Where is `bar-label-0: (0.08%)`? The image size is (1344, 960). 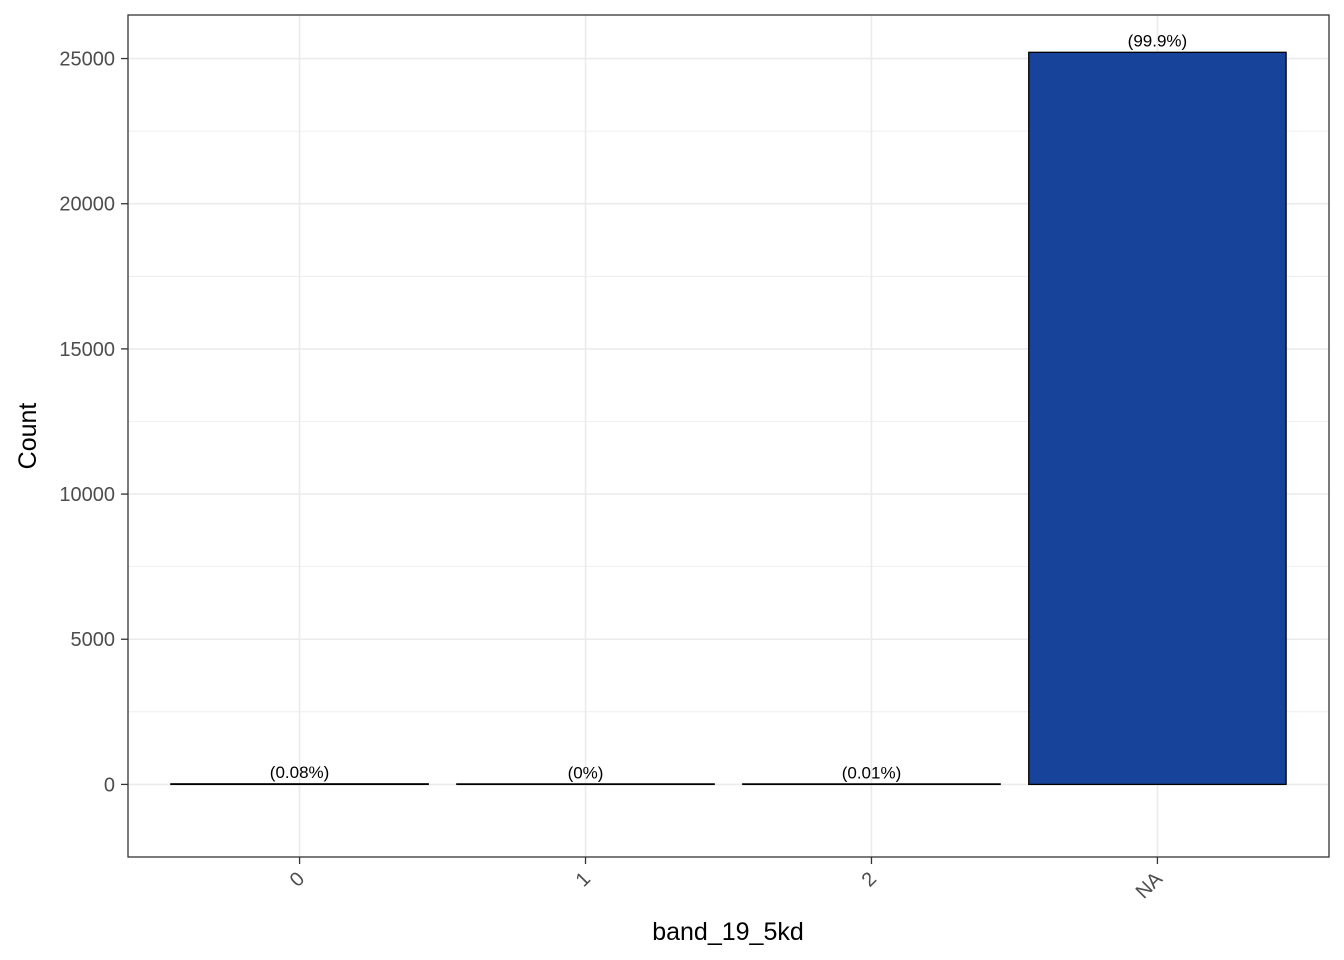
bar-label-0: (0.08%) is located at coordinates (300, 772).